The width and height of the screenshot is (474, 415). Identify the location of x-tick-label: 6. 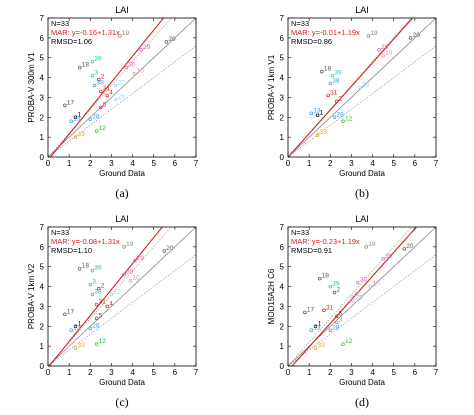
(175, 163).